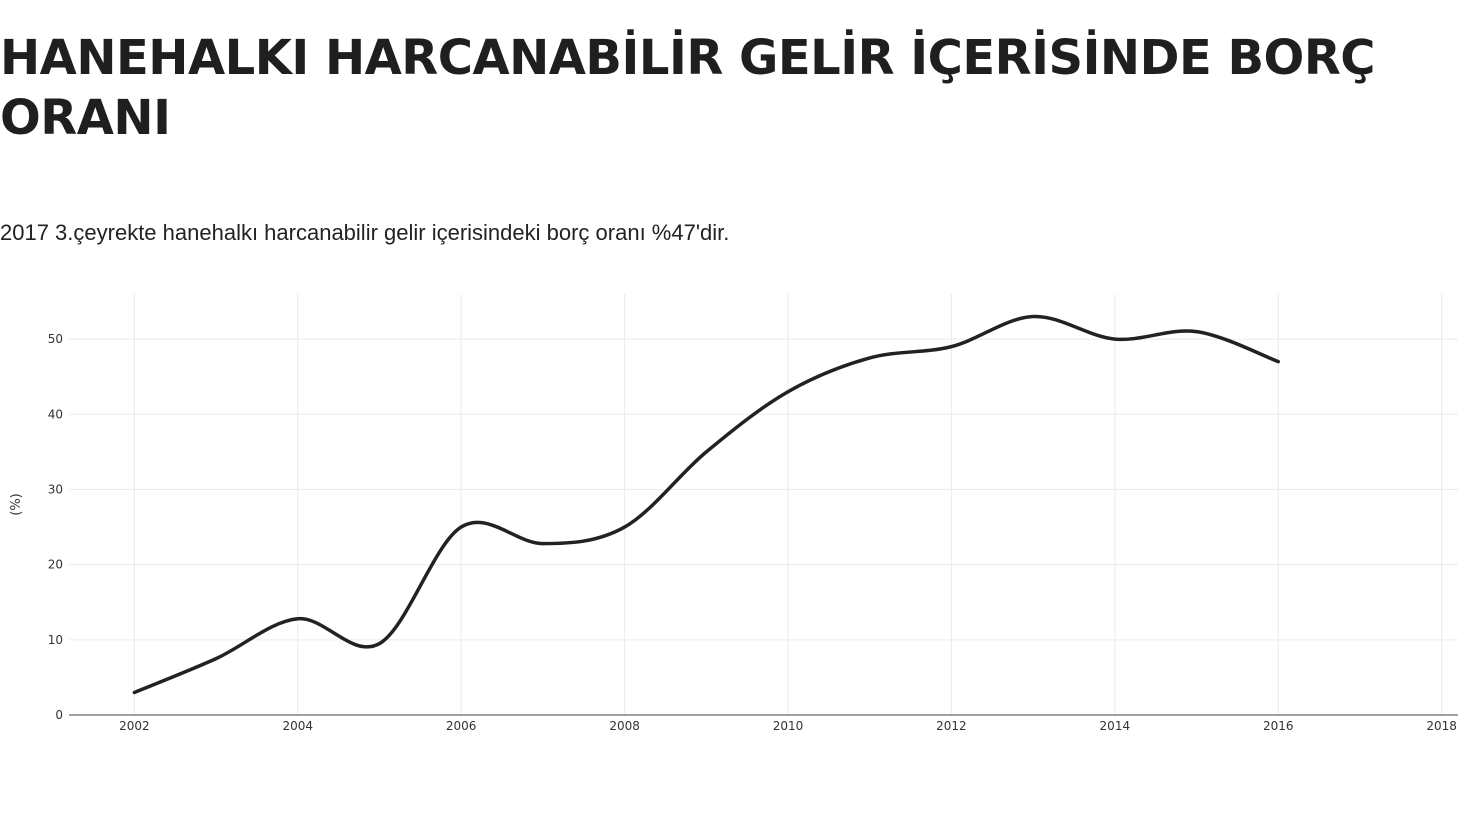 The width and height of the screenshot is (1458, 819). What do you see at coordinates (461, 726) in the screenshot?
I see `x-tick-label: 2006` at bounding box center [461, 726].